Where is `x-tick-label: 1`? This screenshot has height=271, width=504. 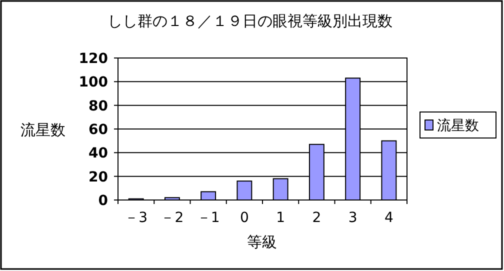 x-tick-label: 1 is located at coordinates (281, 218).